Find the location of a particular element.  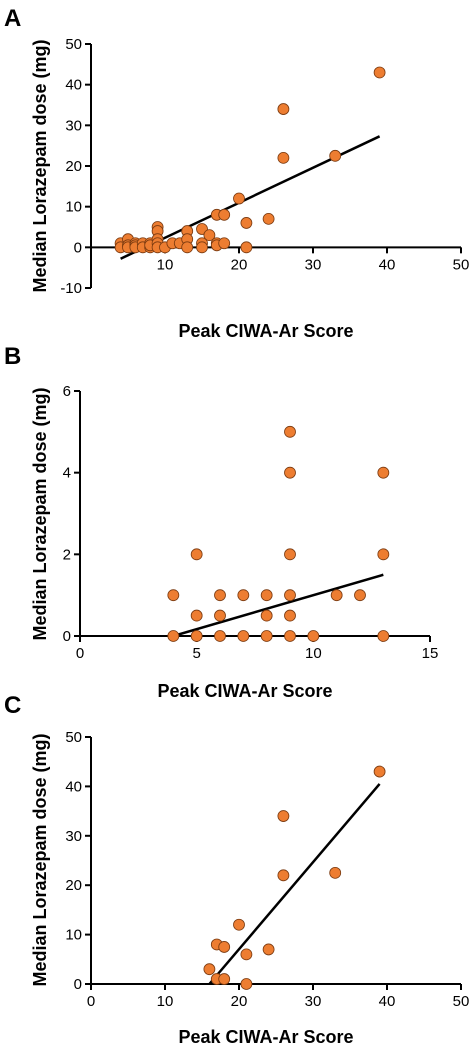

y-tick-label: 4 is located at coordinates (67, 473).